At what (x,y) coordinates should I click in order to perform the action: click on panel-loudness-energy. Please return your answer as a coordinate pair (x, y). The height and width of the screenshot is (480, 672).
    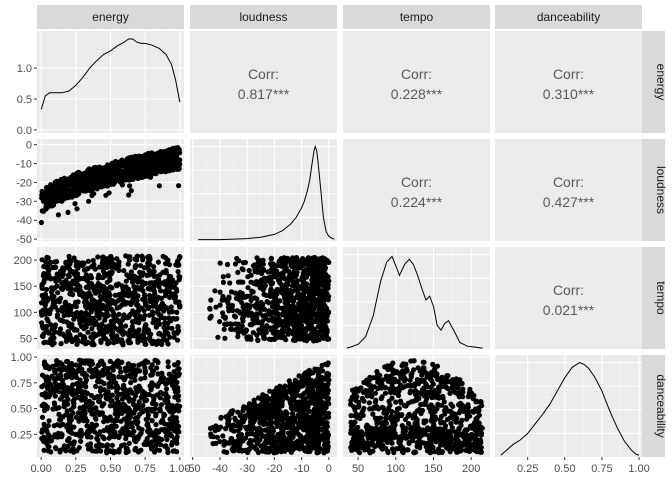
    Looking at the image, I should click on (110, 190).